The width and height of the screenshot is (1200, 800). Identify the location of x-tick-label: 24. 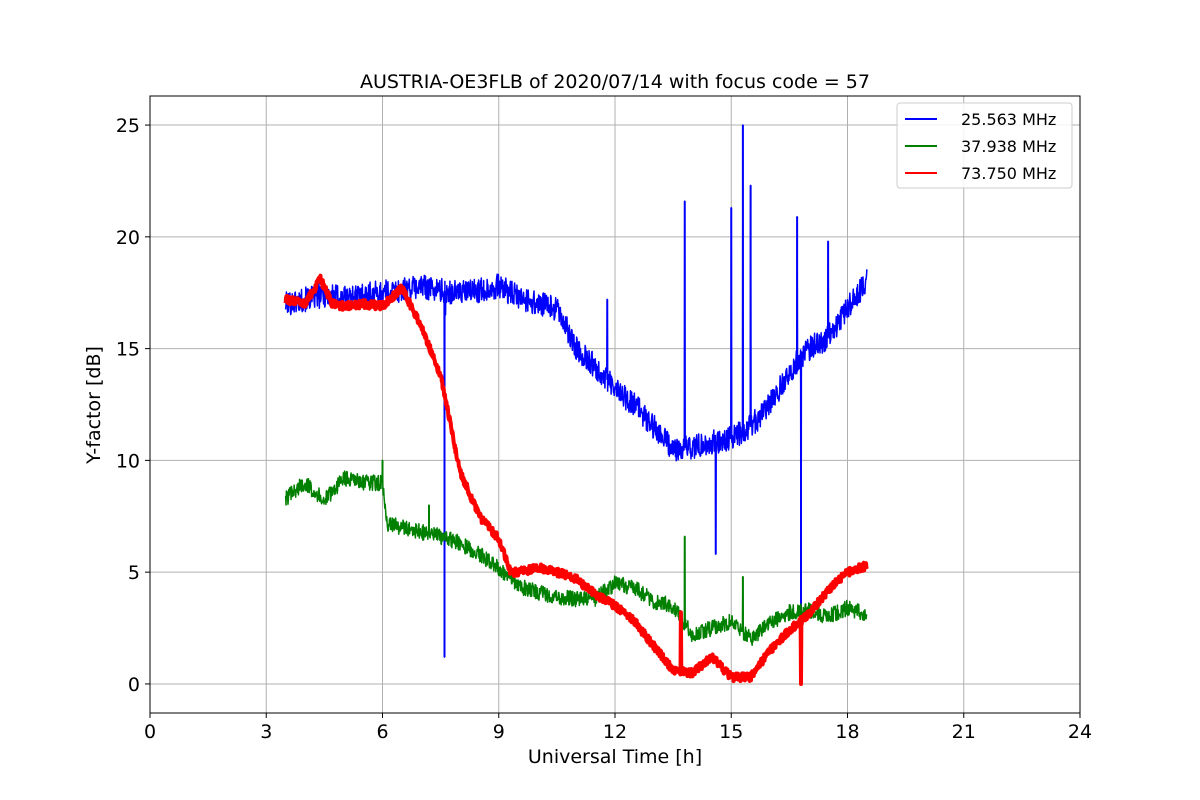
(1080, 732).